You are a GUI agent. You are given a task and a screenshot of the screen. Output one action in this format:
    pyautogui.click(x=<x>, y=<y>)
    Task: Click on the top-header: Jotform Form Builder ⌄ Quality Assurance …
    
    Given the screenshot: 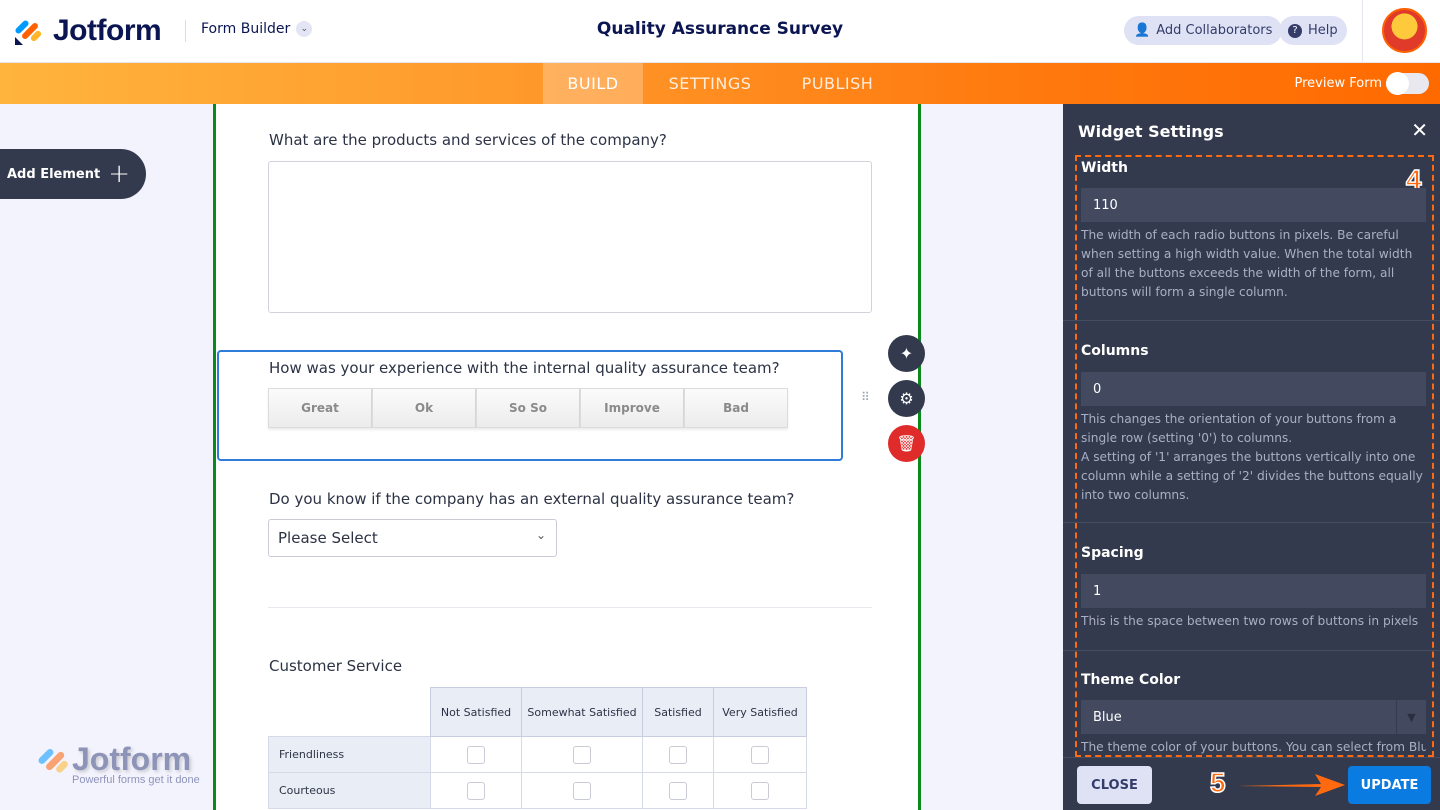 What is the action you would take?
    pyautogui.click(x=720, y=31)
    